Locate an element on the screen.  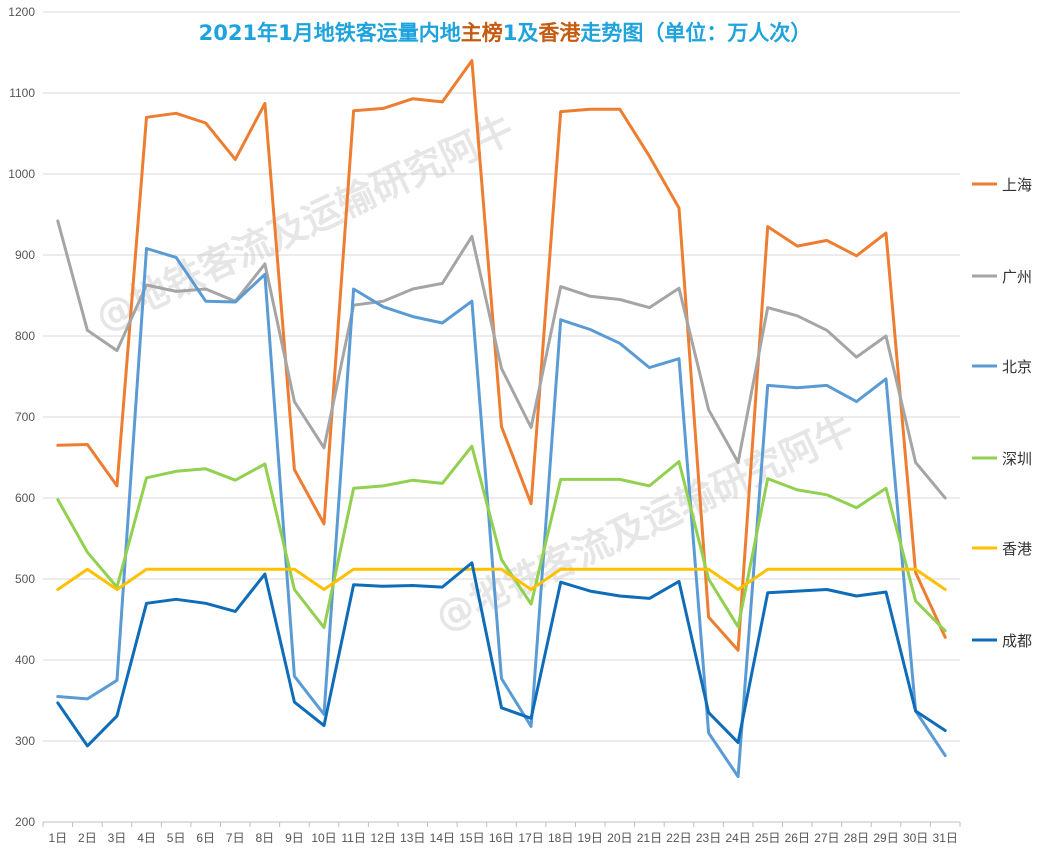
x-tick-label: 28日 is located at coordinates (856, 838).